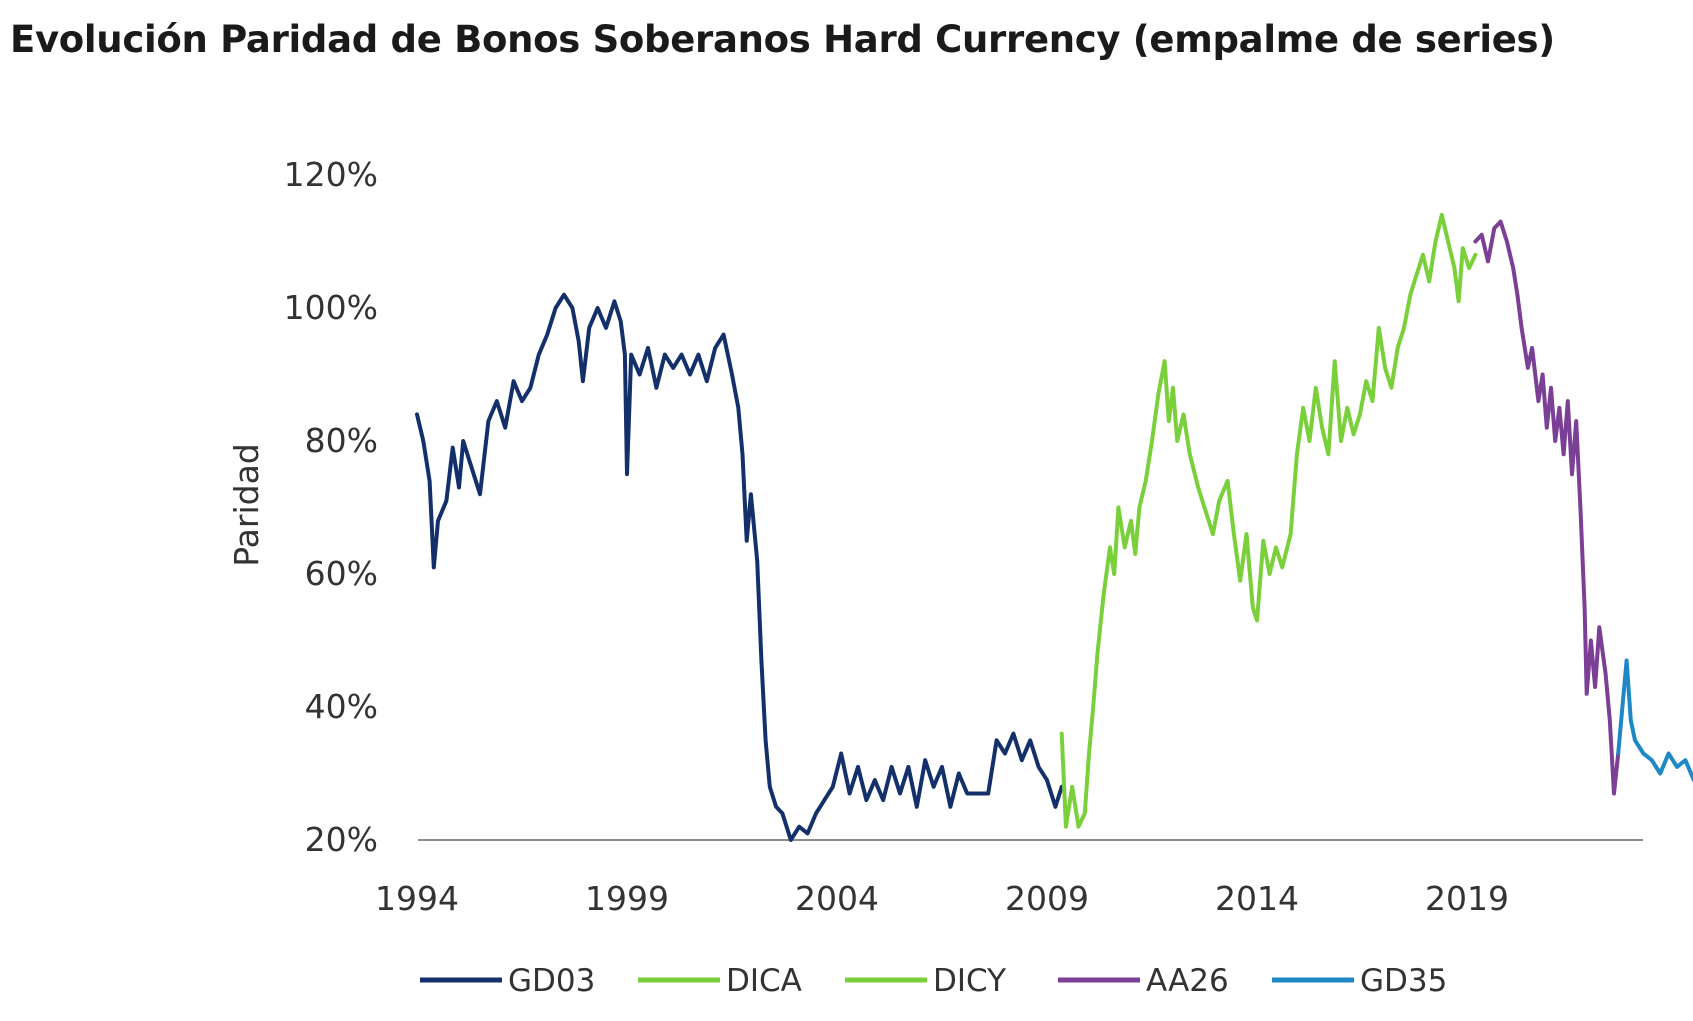  Describe the element at coordinates (1547, 507) in the screenshot. I see `series-line-aa26` at that location.